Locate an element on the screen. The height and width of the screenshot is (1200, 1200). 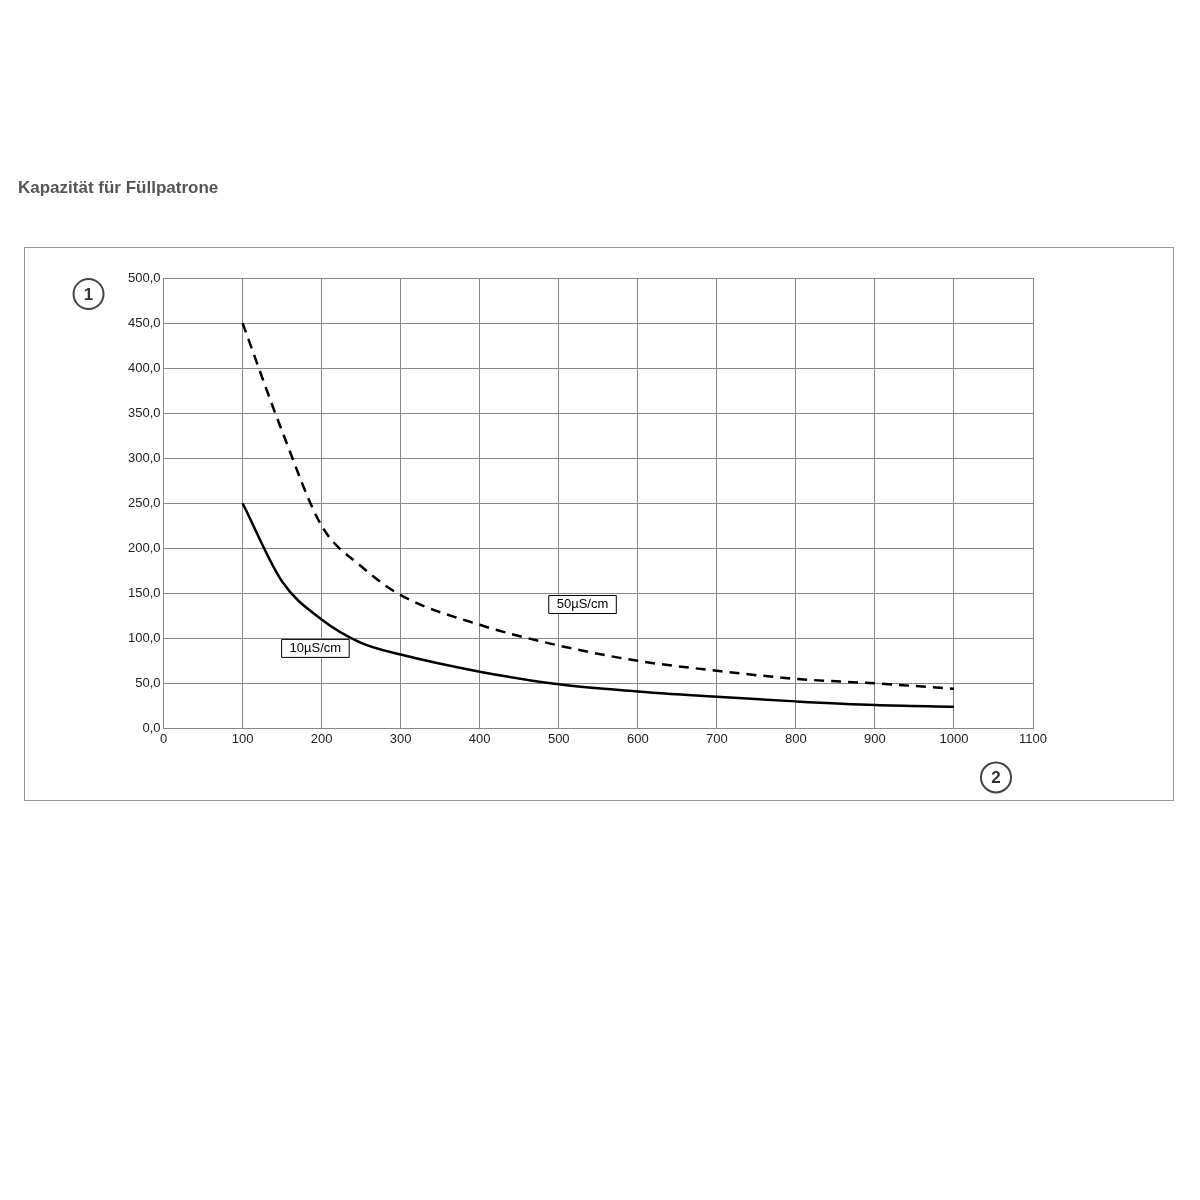
x-tick-label: 500 is located at coordinates (558, 738).